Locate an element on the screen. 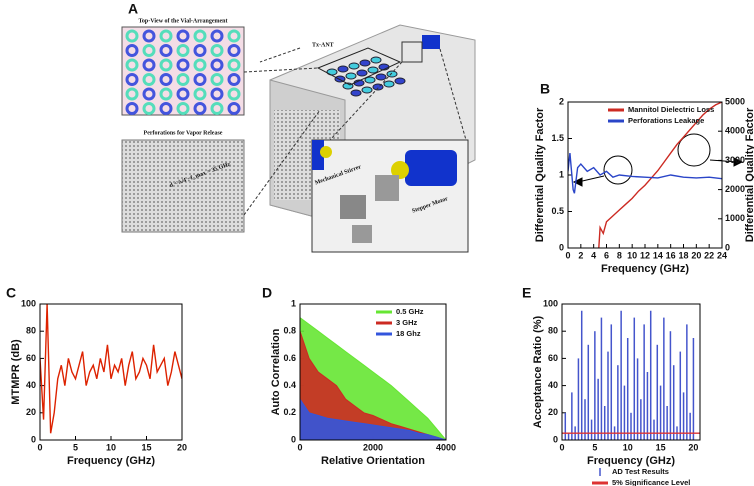 This screenshot has width=754, height=486. y2-tick-label: 3000 is located at coordinates (735, 160).